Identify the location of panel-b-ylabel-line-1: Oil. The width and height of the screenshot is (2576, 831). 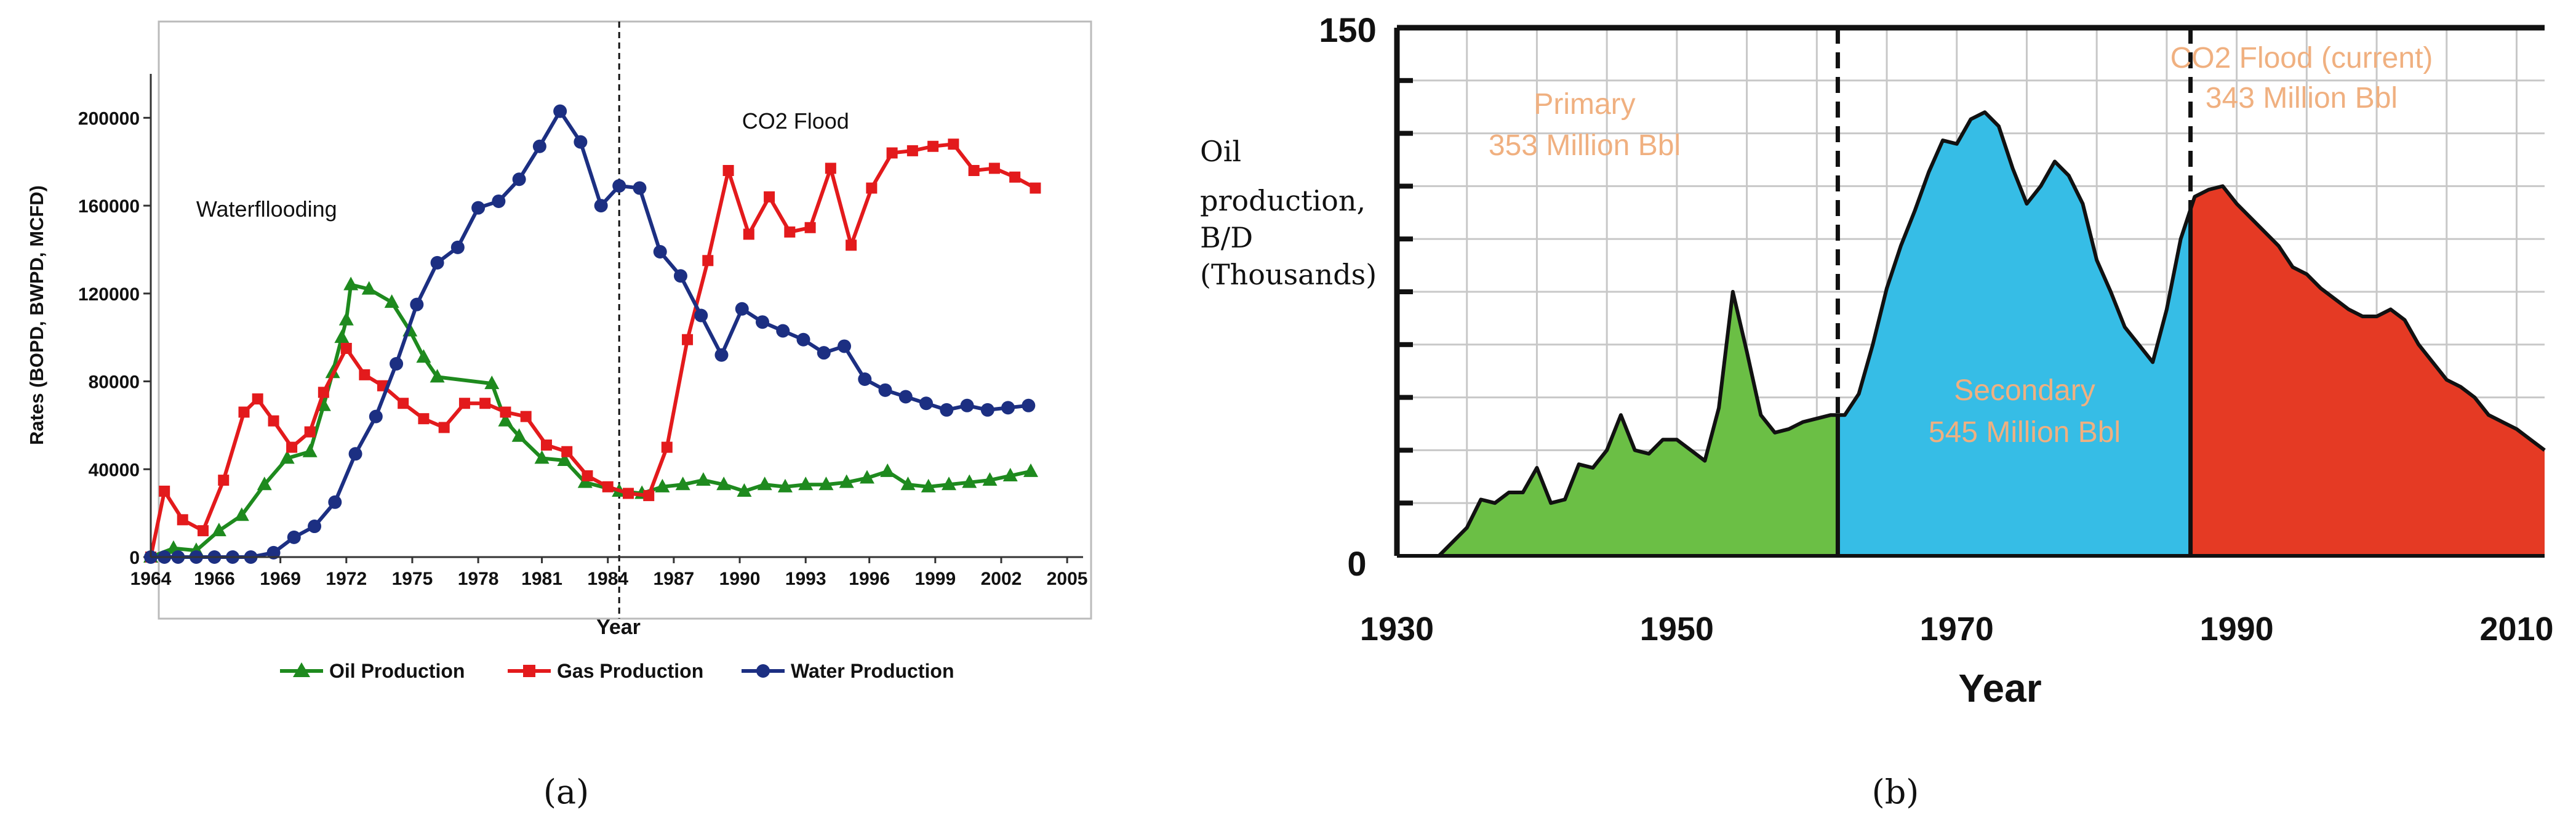
(1220, 151).